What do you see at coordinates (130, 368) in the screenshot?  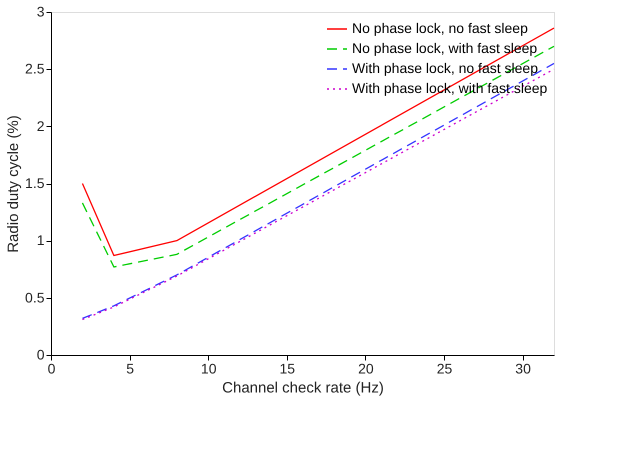 I see `x-tick-label: 5` at bounding box center [130, 368].